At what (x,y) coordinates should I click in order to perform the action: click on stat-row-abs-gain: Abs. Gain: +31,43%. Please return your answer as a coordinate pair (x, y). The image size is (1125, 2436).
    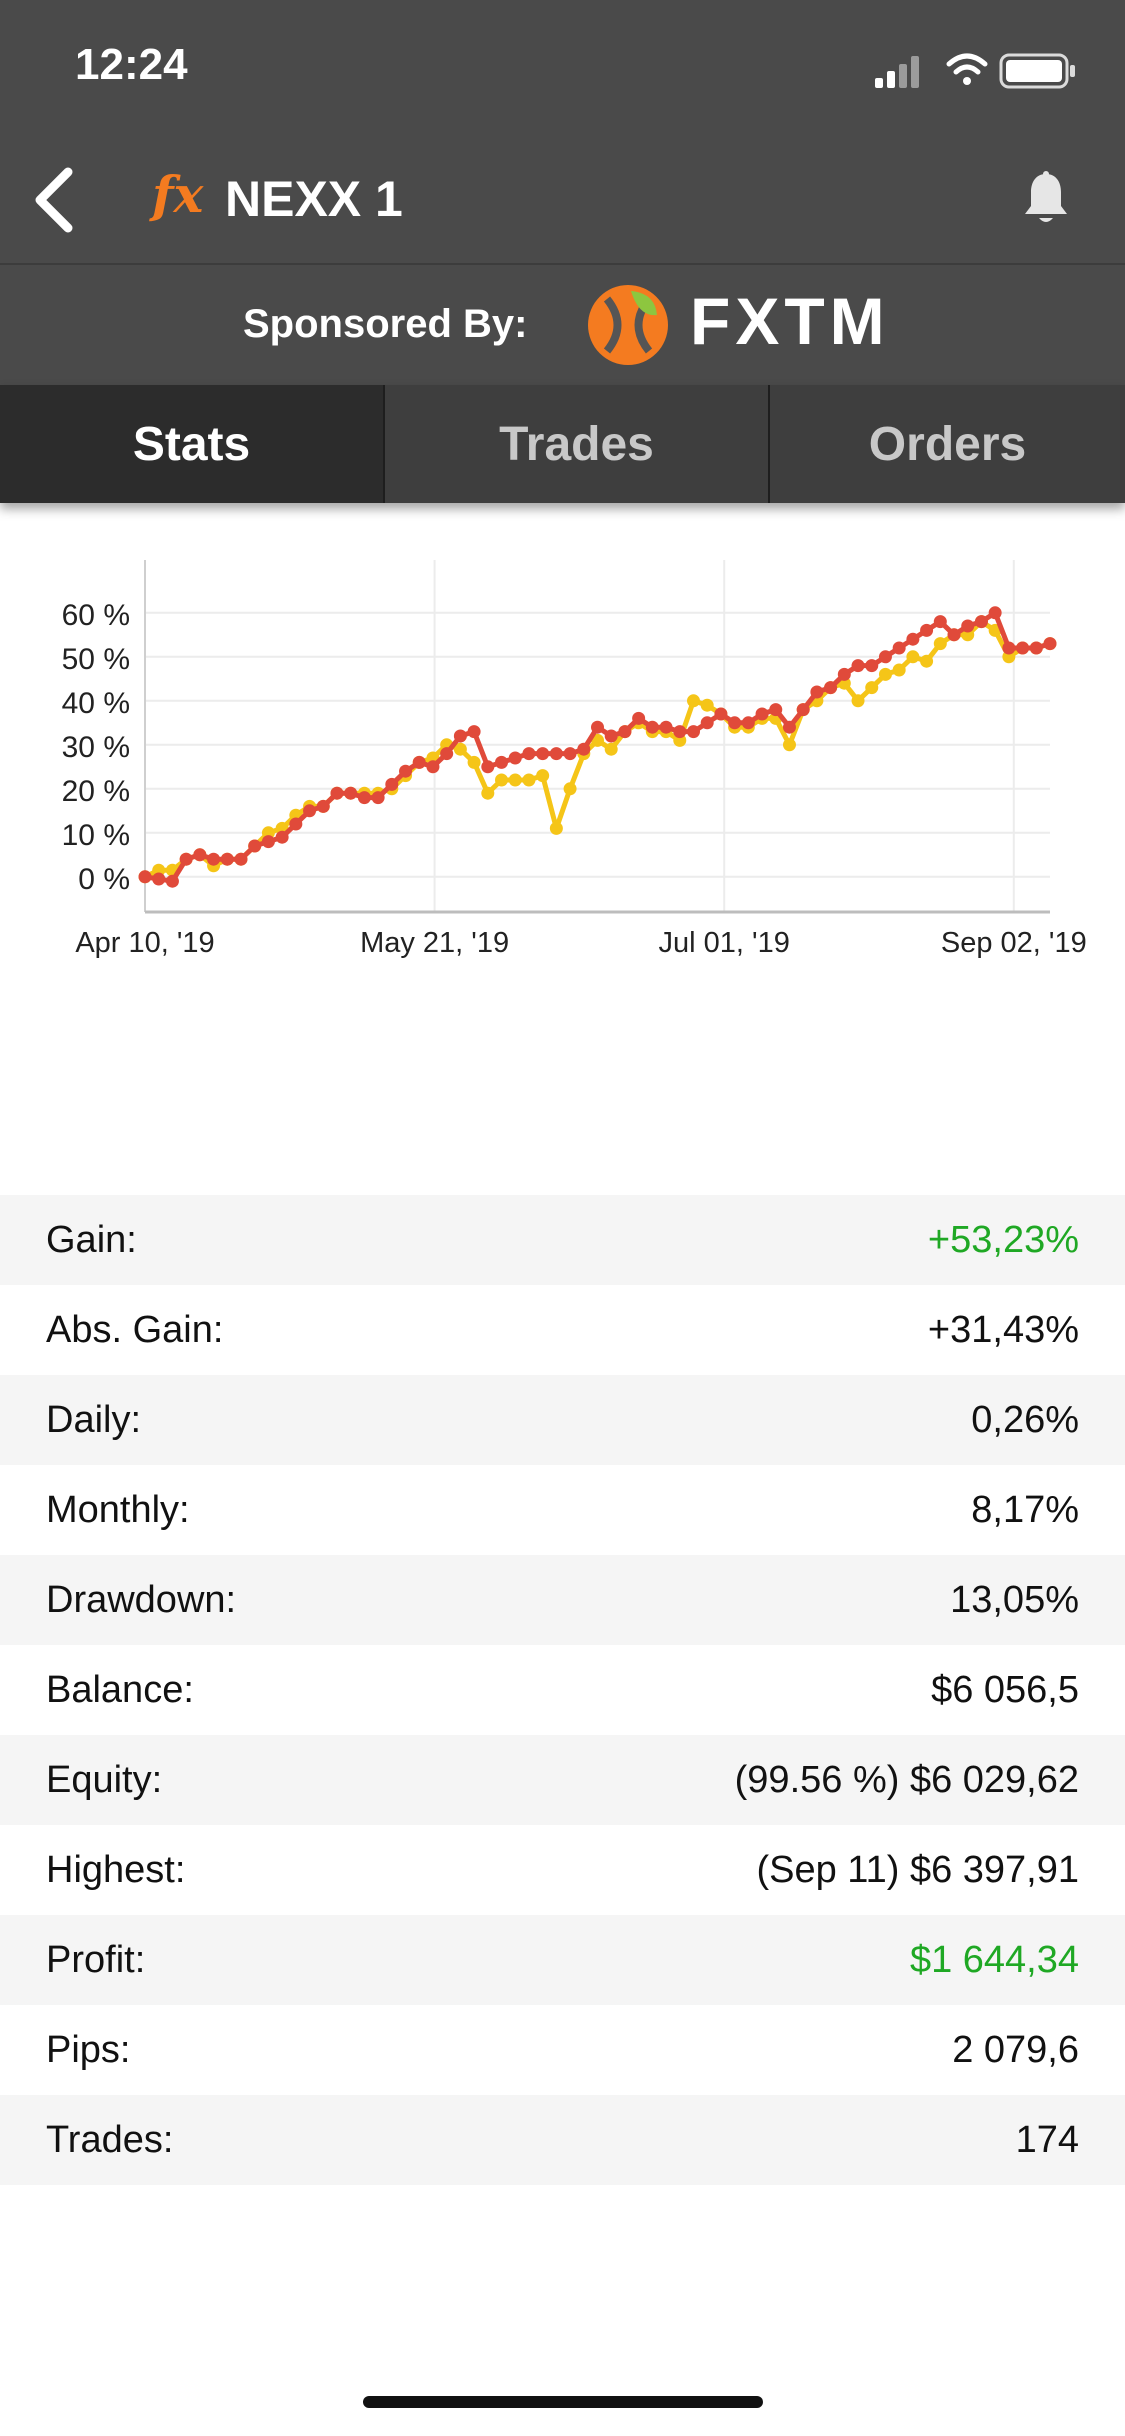
    Looking at the image, I should click on (562, 1330).